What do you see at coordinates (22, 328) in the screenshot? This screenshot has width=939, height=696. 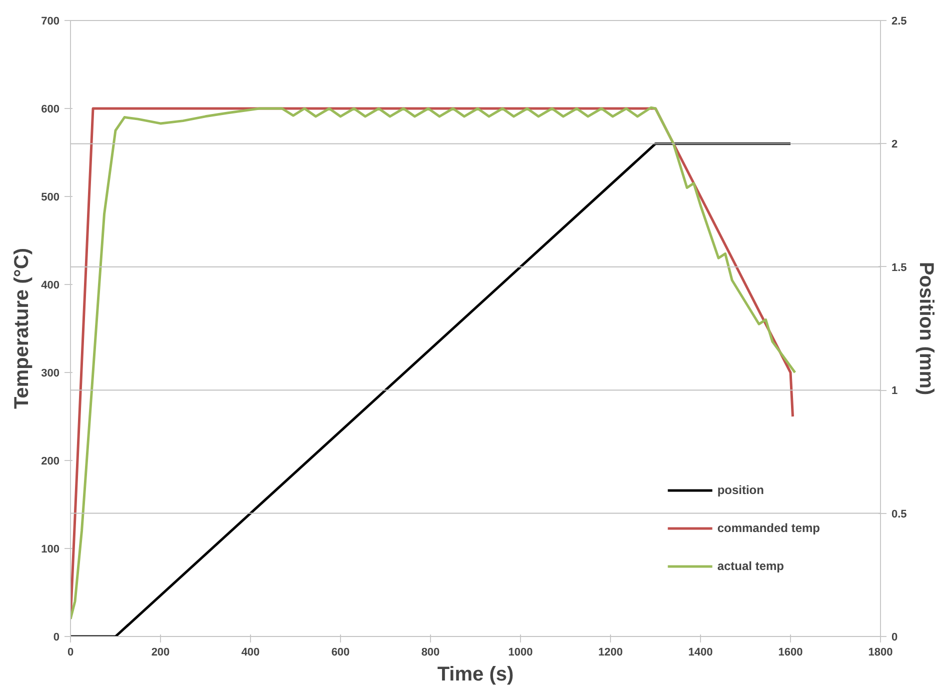 I see `y-axis-title: Temperature (°C)` at bounding box center [22, 328].